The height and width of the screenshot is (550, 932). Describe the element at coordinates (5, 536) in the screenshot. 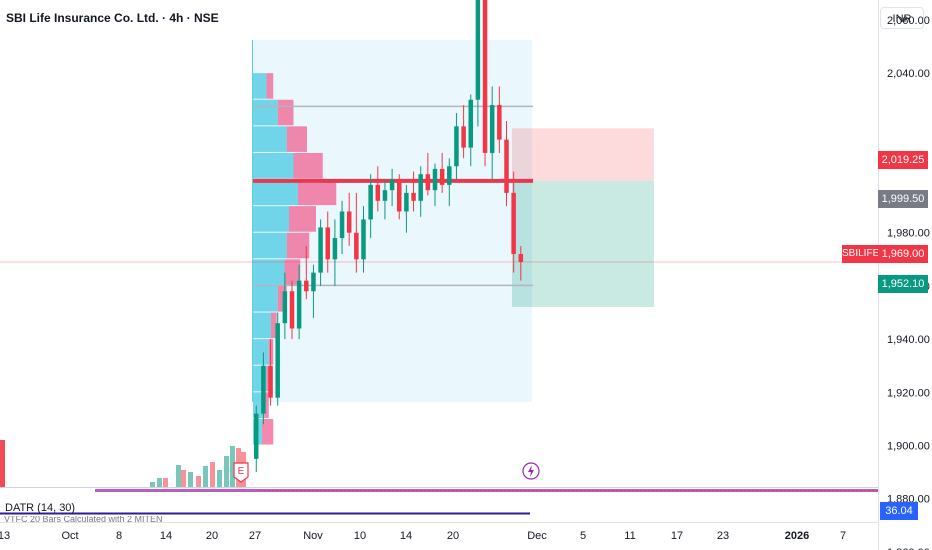

I see `time-tick-label: 13` at that location.